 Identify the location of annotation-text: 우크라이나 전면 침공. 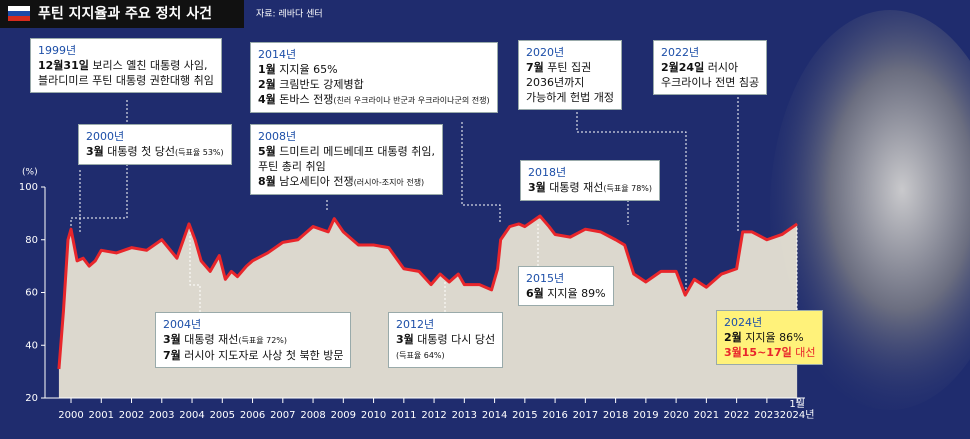
(710, 82).